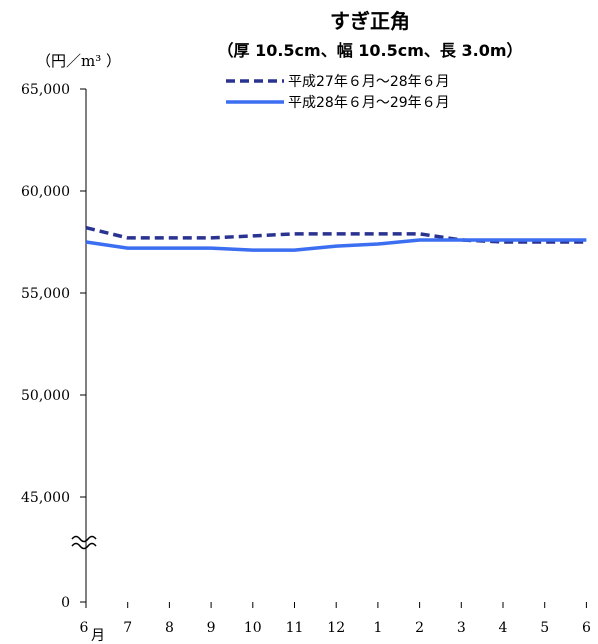 Image resolution: width=598 pixels, height=644 pixels. I want to click on y-tick-label: 55,000, so click(45, 294).